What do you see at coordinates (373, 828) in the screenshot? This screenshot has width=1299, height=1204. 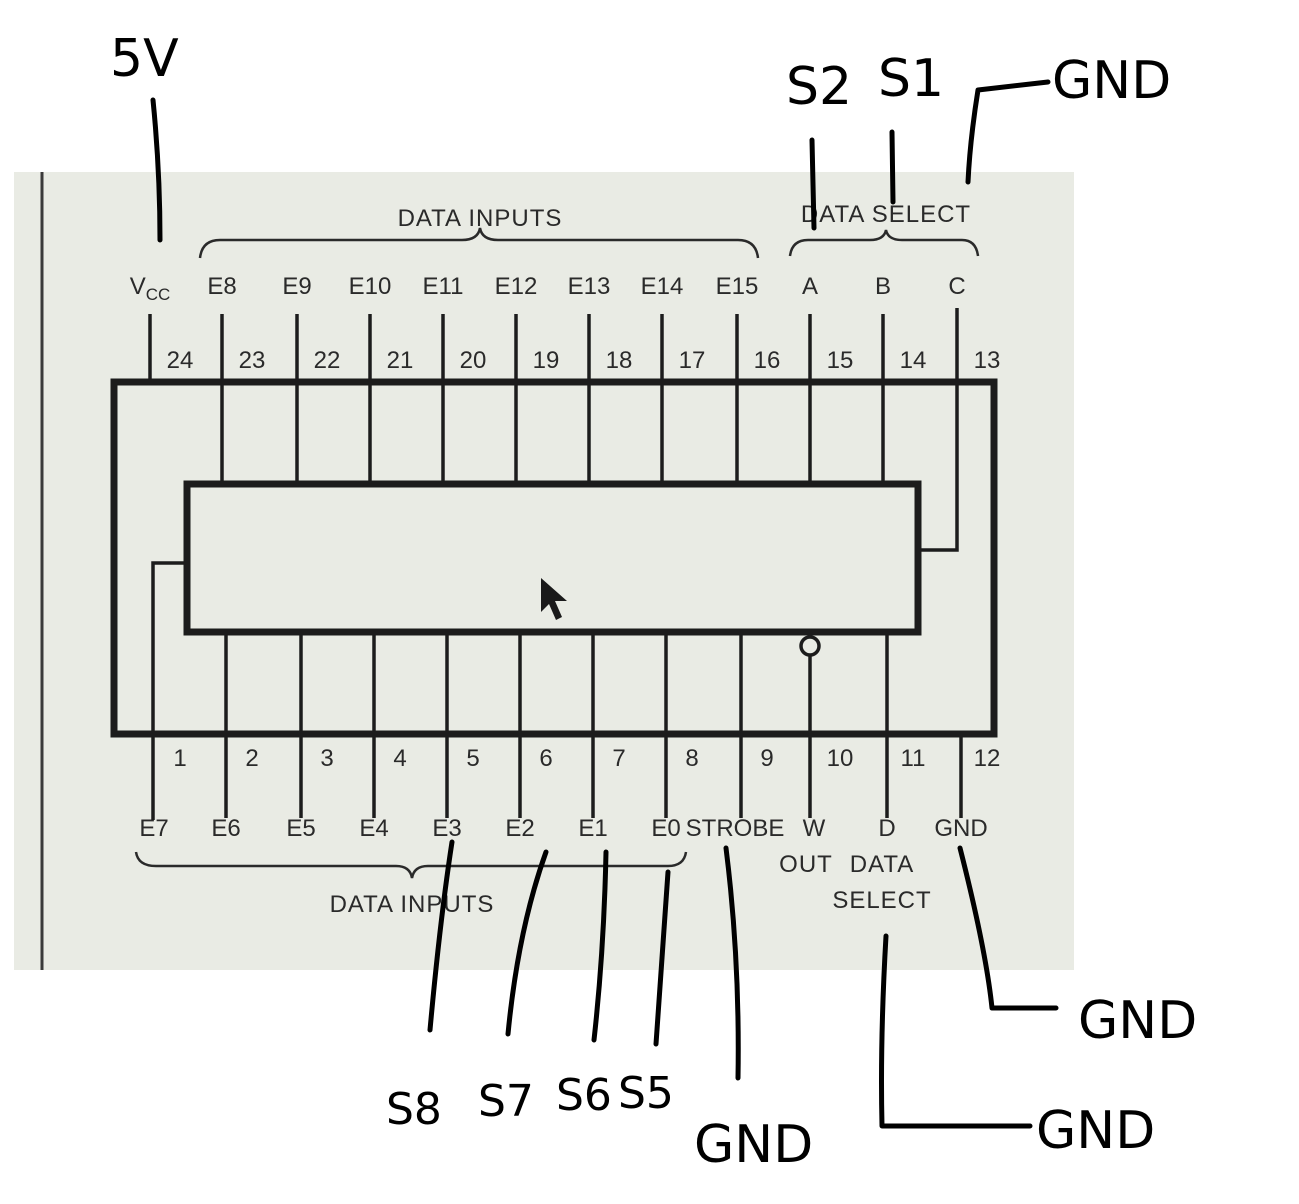 I see `bottom-pin-name-4: E4` at bounding box center [373, 828].